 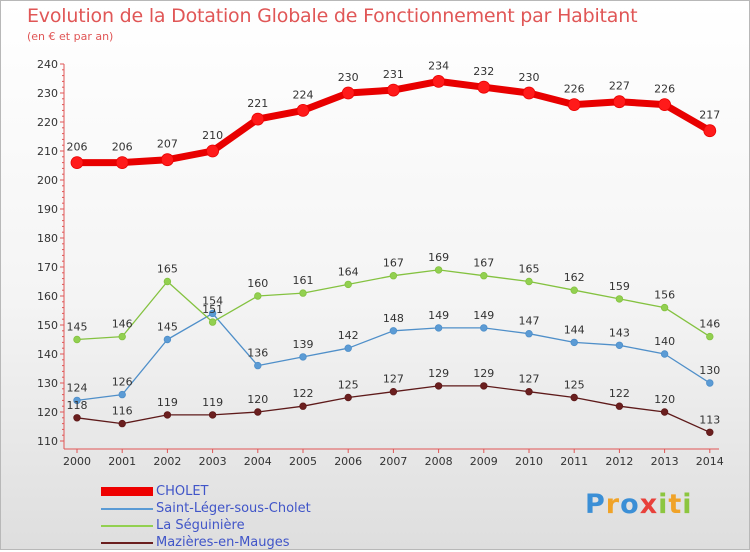 I want to click on data-label-saint-leger: 130, so click(x=709, y=370).